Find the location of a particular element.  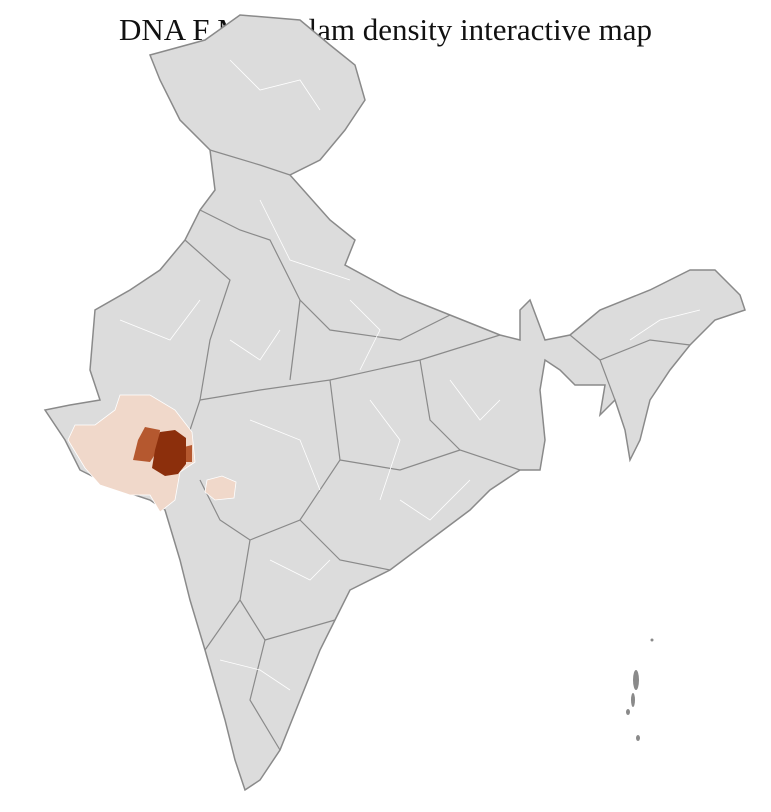

region-maharashtra-low is located at coordinates (220, 488).